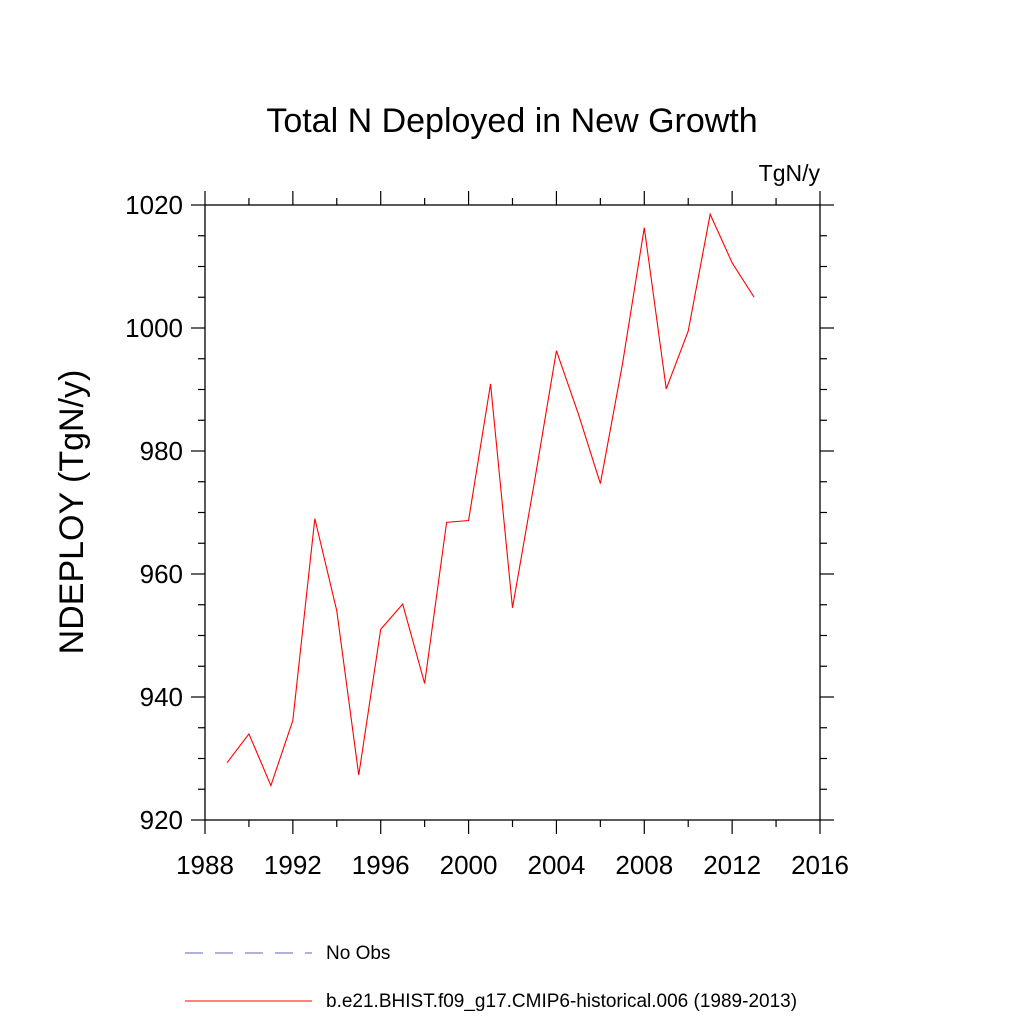  I want to click on y-tick-label: 920, so click(161, 820).